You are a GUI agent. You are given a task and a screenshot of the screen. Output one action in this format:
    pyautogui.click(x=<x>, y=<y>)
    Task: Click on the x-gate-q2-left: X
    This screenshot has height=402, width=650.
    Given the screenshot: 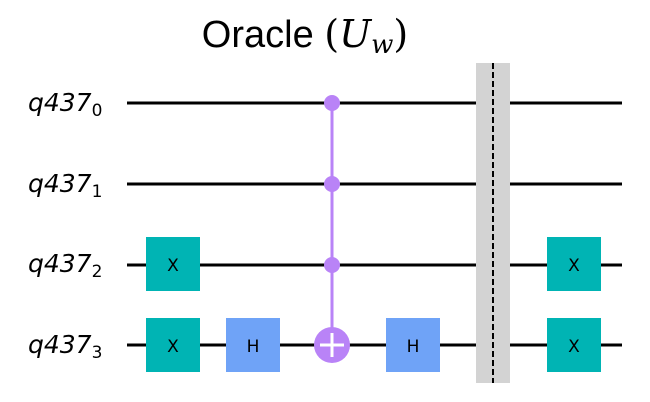 What is the action you would take?
    pyautogui.click(x=173, y=264)
    